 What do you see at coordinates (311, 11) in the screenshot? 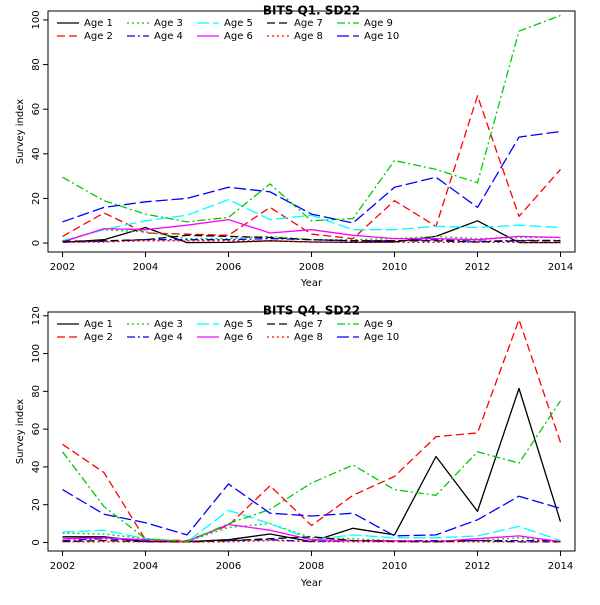
I see `chart-title: BITS Q1. SD22` at bounding box center [311, 11].